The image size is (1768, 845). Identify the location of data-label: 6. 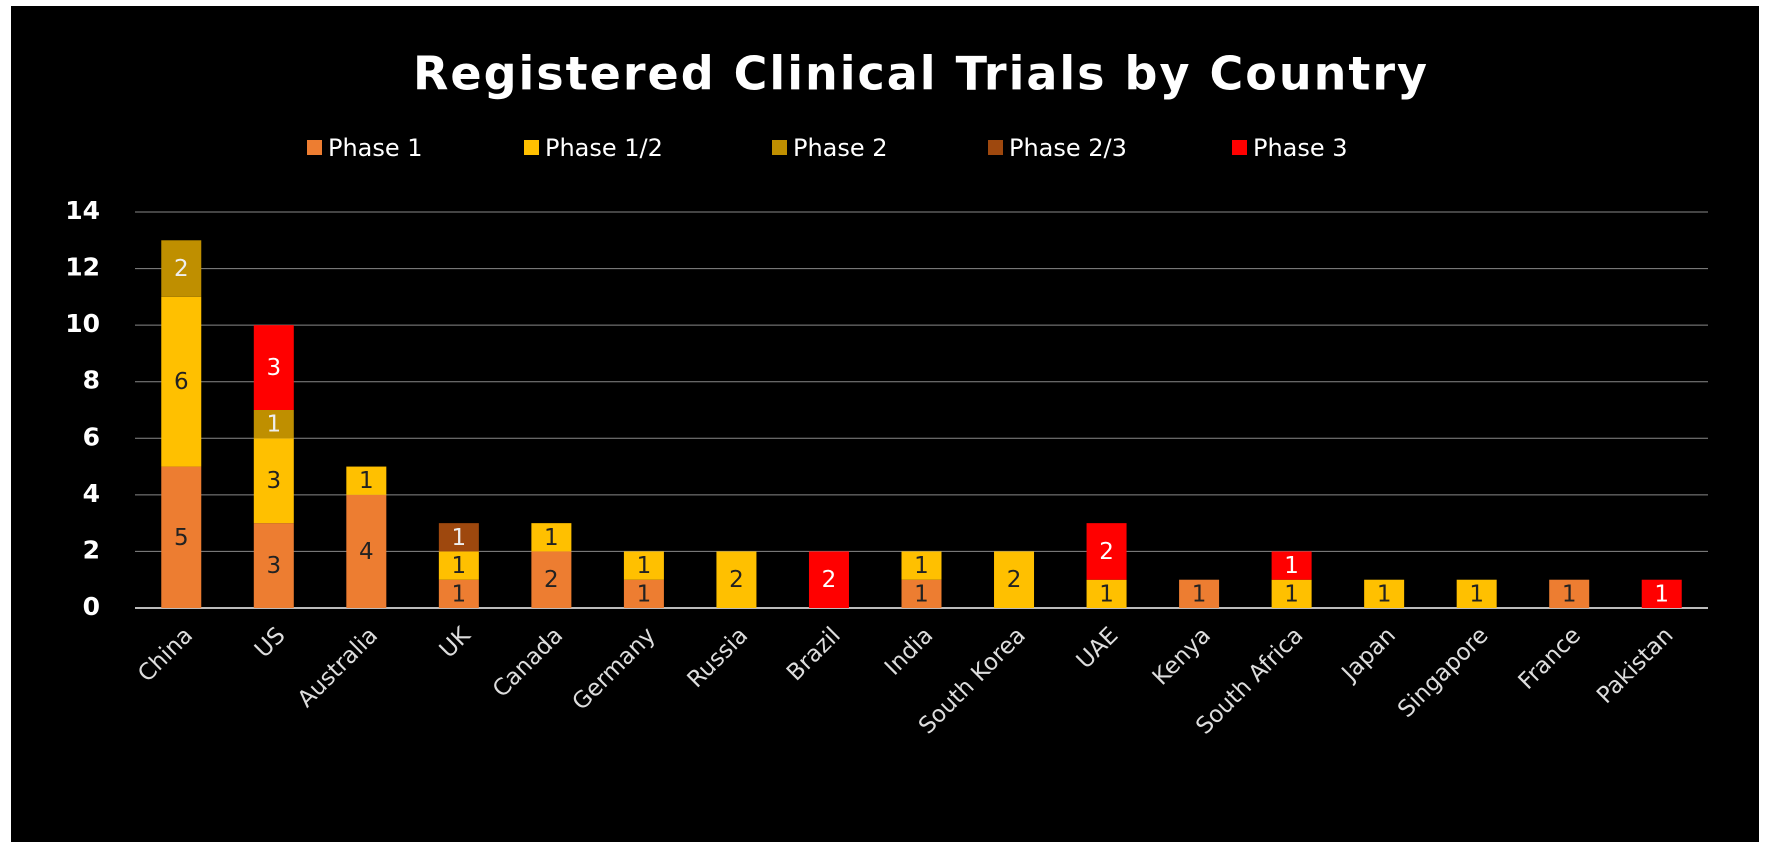
(181, 382).